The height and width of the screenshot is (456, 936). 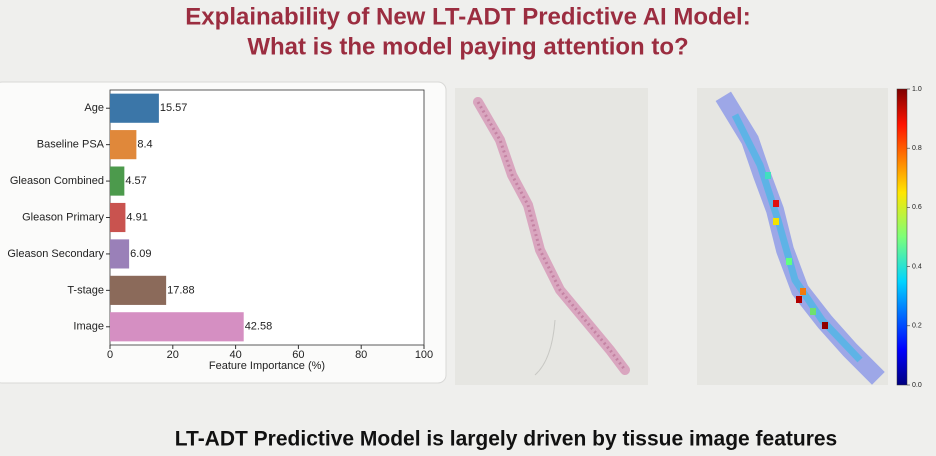 I want to click on value-label: 17.88, so click(x=181, y=290).